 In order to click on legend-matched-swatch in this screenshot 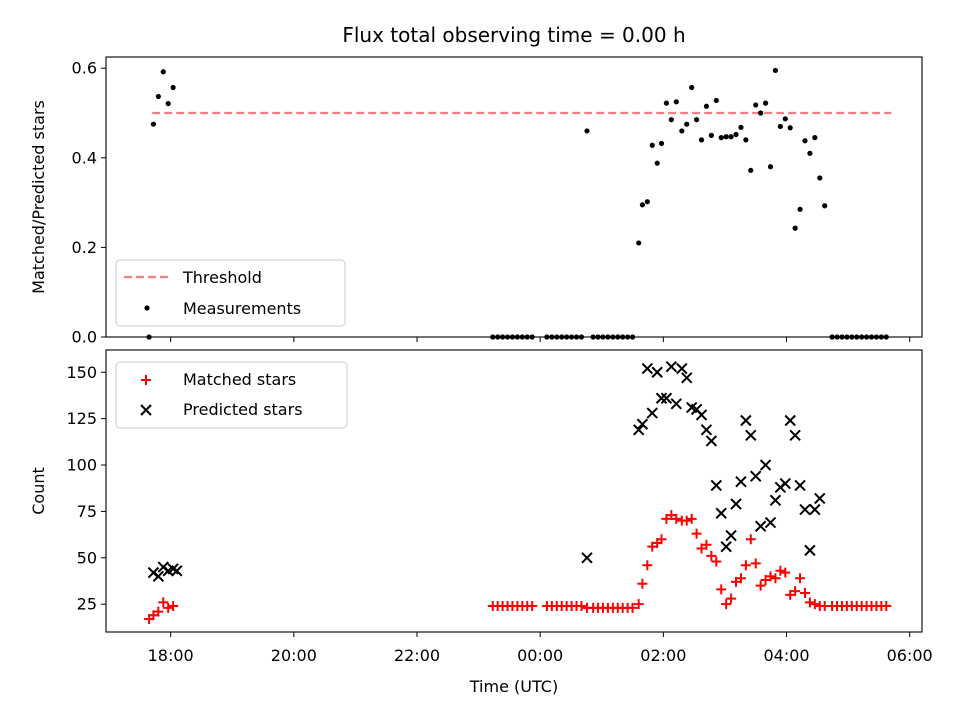, I will do `click(146, 380)`.